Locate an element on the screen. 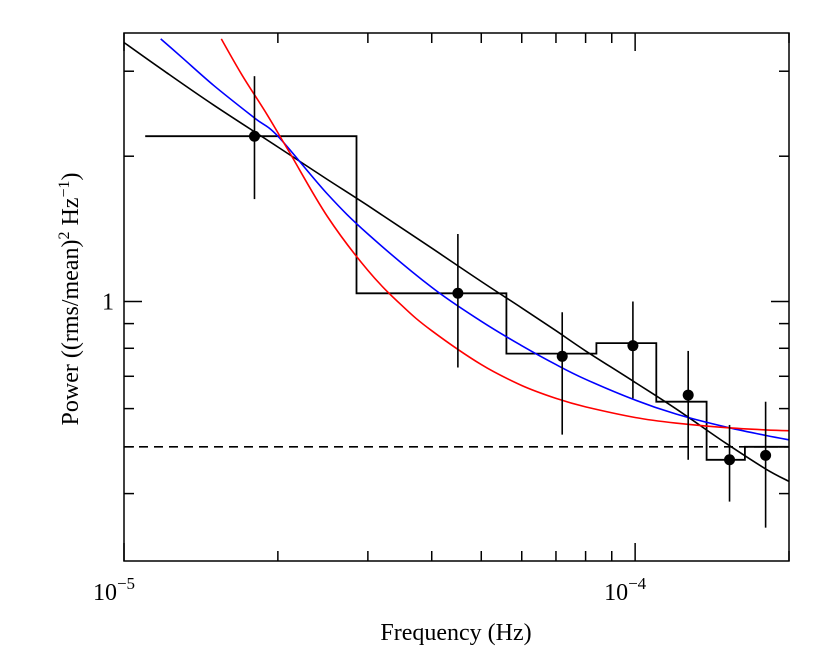 The image size is (830, 664). y-axis-label-hz: Hz is located at coordinates (71, 215).